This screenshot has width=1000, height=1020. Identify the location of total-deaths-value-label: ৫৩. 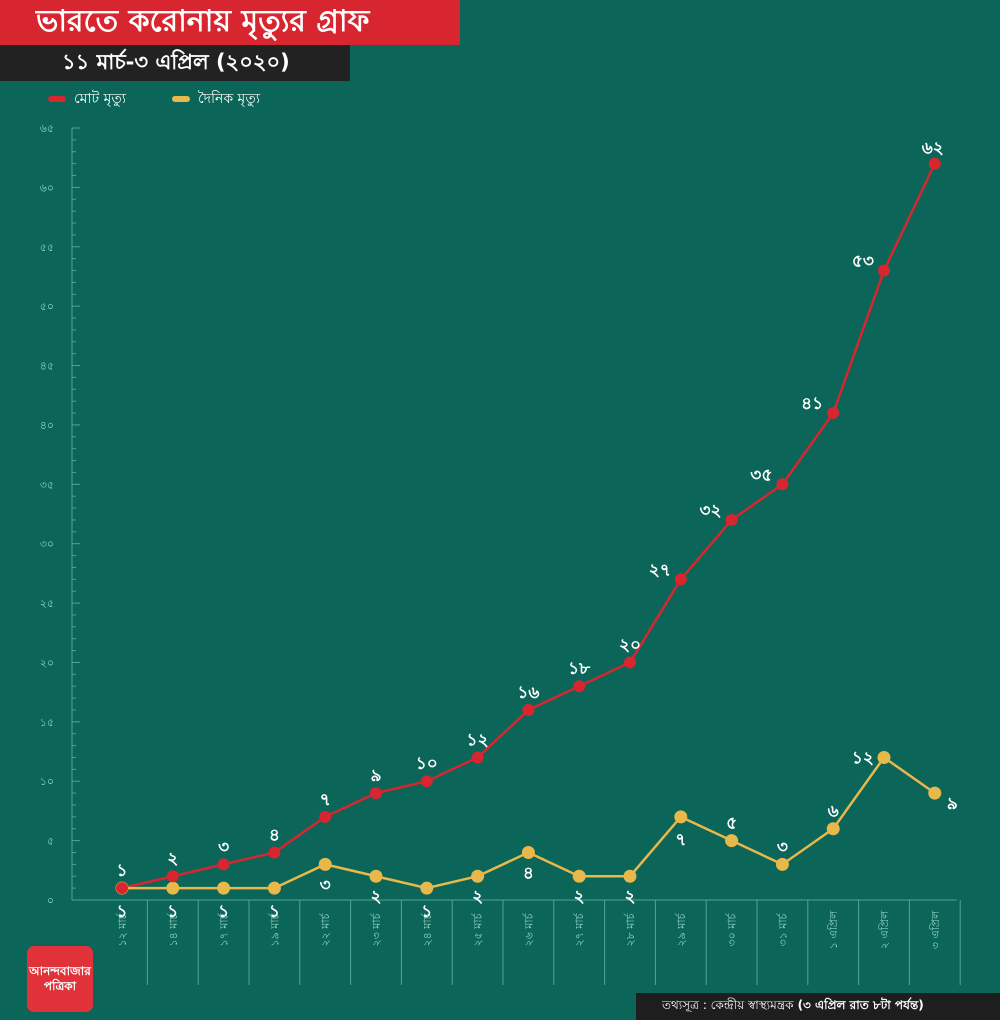
(863, 262).